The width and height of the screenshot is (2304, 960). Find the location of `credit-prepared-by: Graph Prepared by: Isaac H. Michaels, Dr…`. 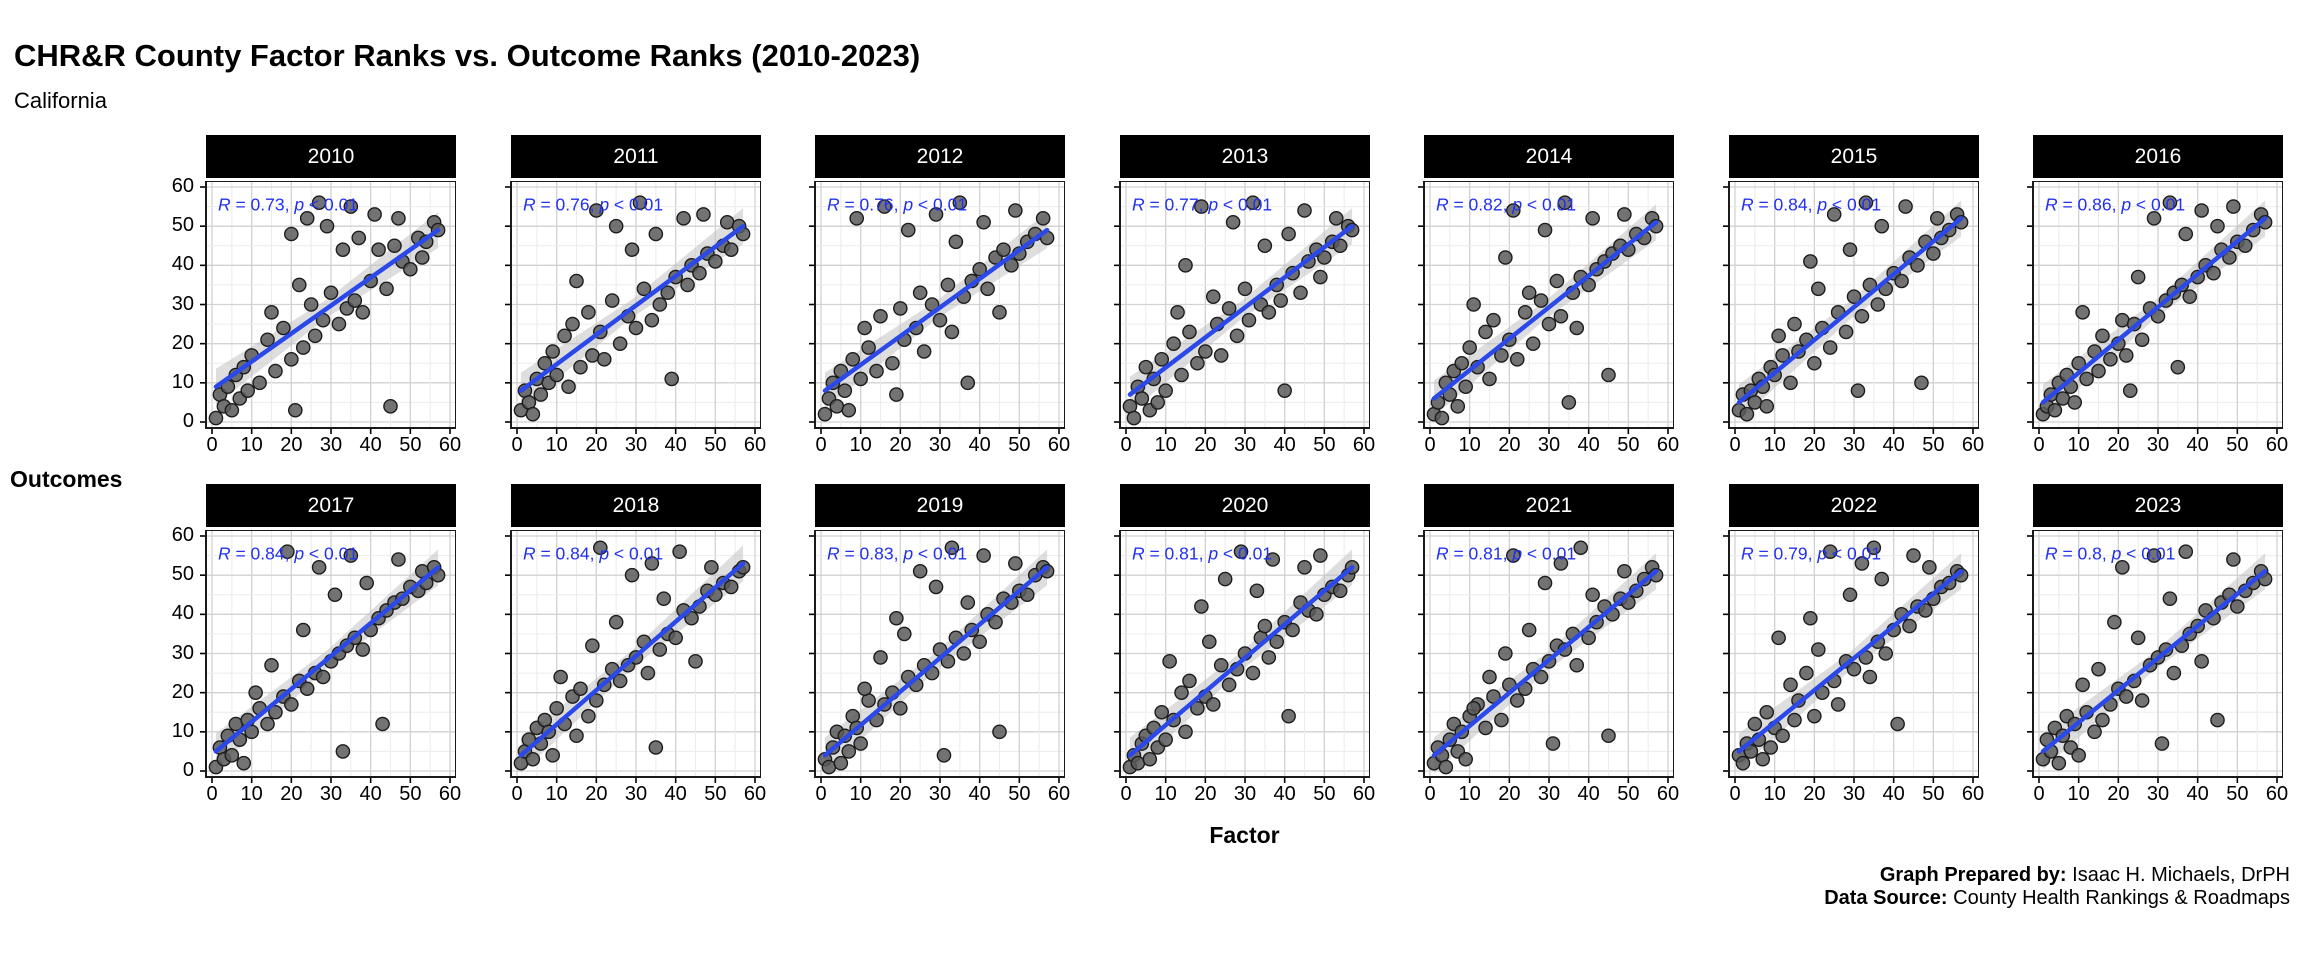

credit-prepared-by: Graph Prepared by: Isaac H. Michaels, Dr… is located at coordinates (2057, 875).